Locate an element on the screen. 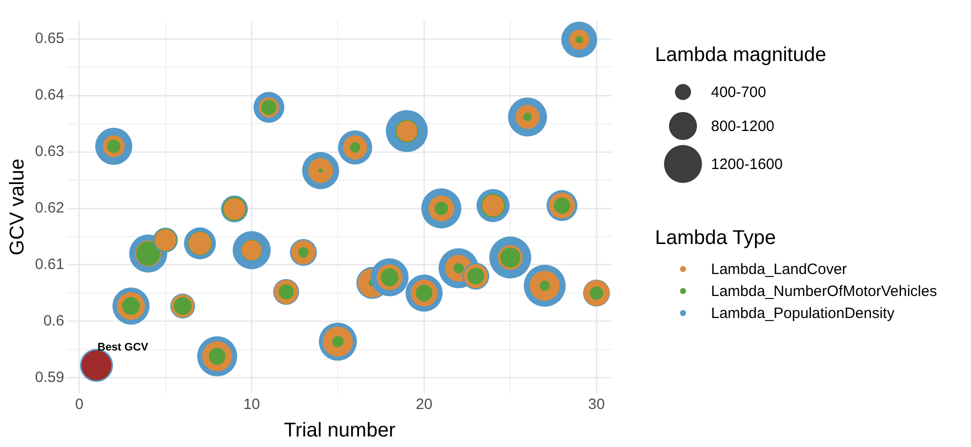 This screenshot has width=971, height=447. y-tick-label: 0.65 is located at coordinates (49, 39).